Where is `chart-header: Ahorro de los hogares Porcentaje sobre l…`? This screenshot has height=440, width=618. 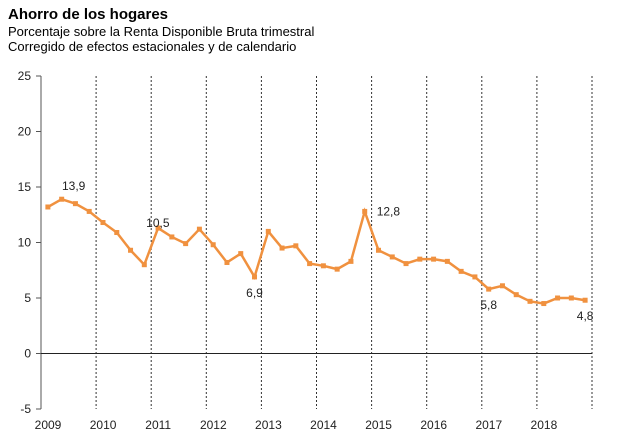
chart-header: Ahorro de los hogares Porcentaje sobre l… is located at coordinates (161, 30).